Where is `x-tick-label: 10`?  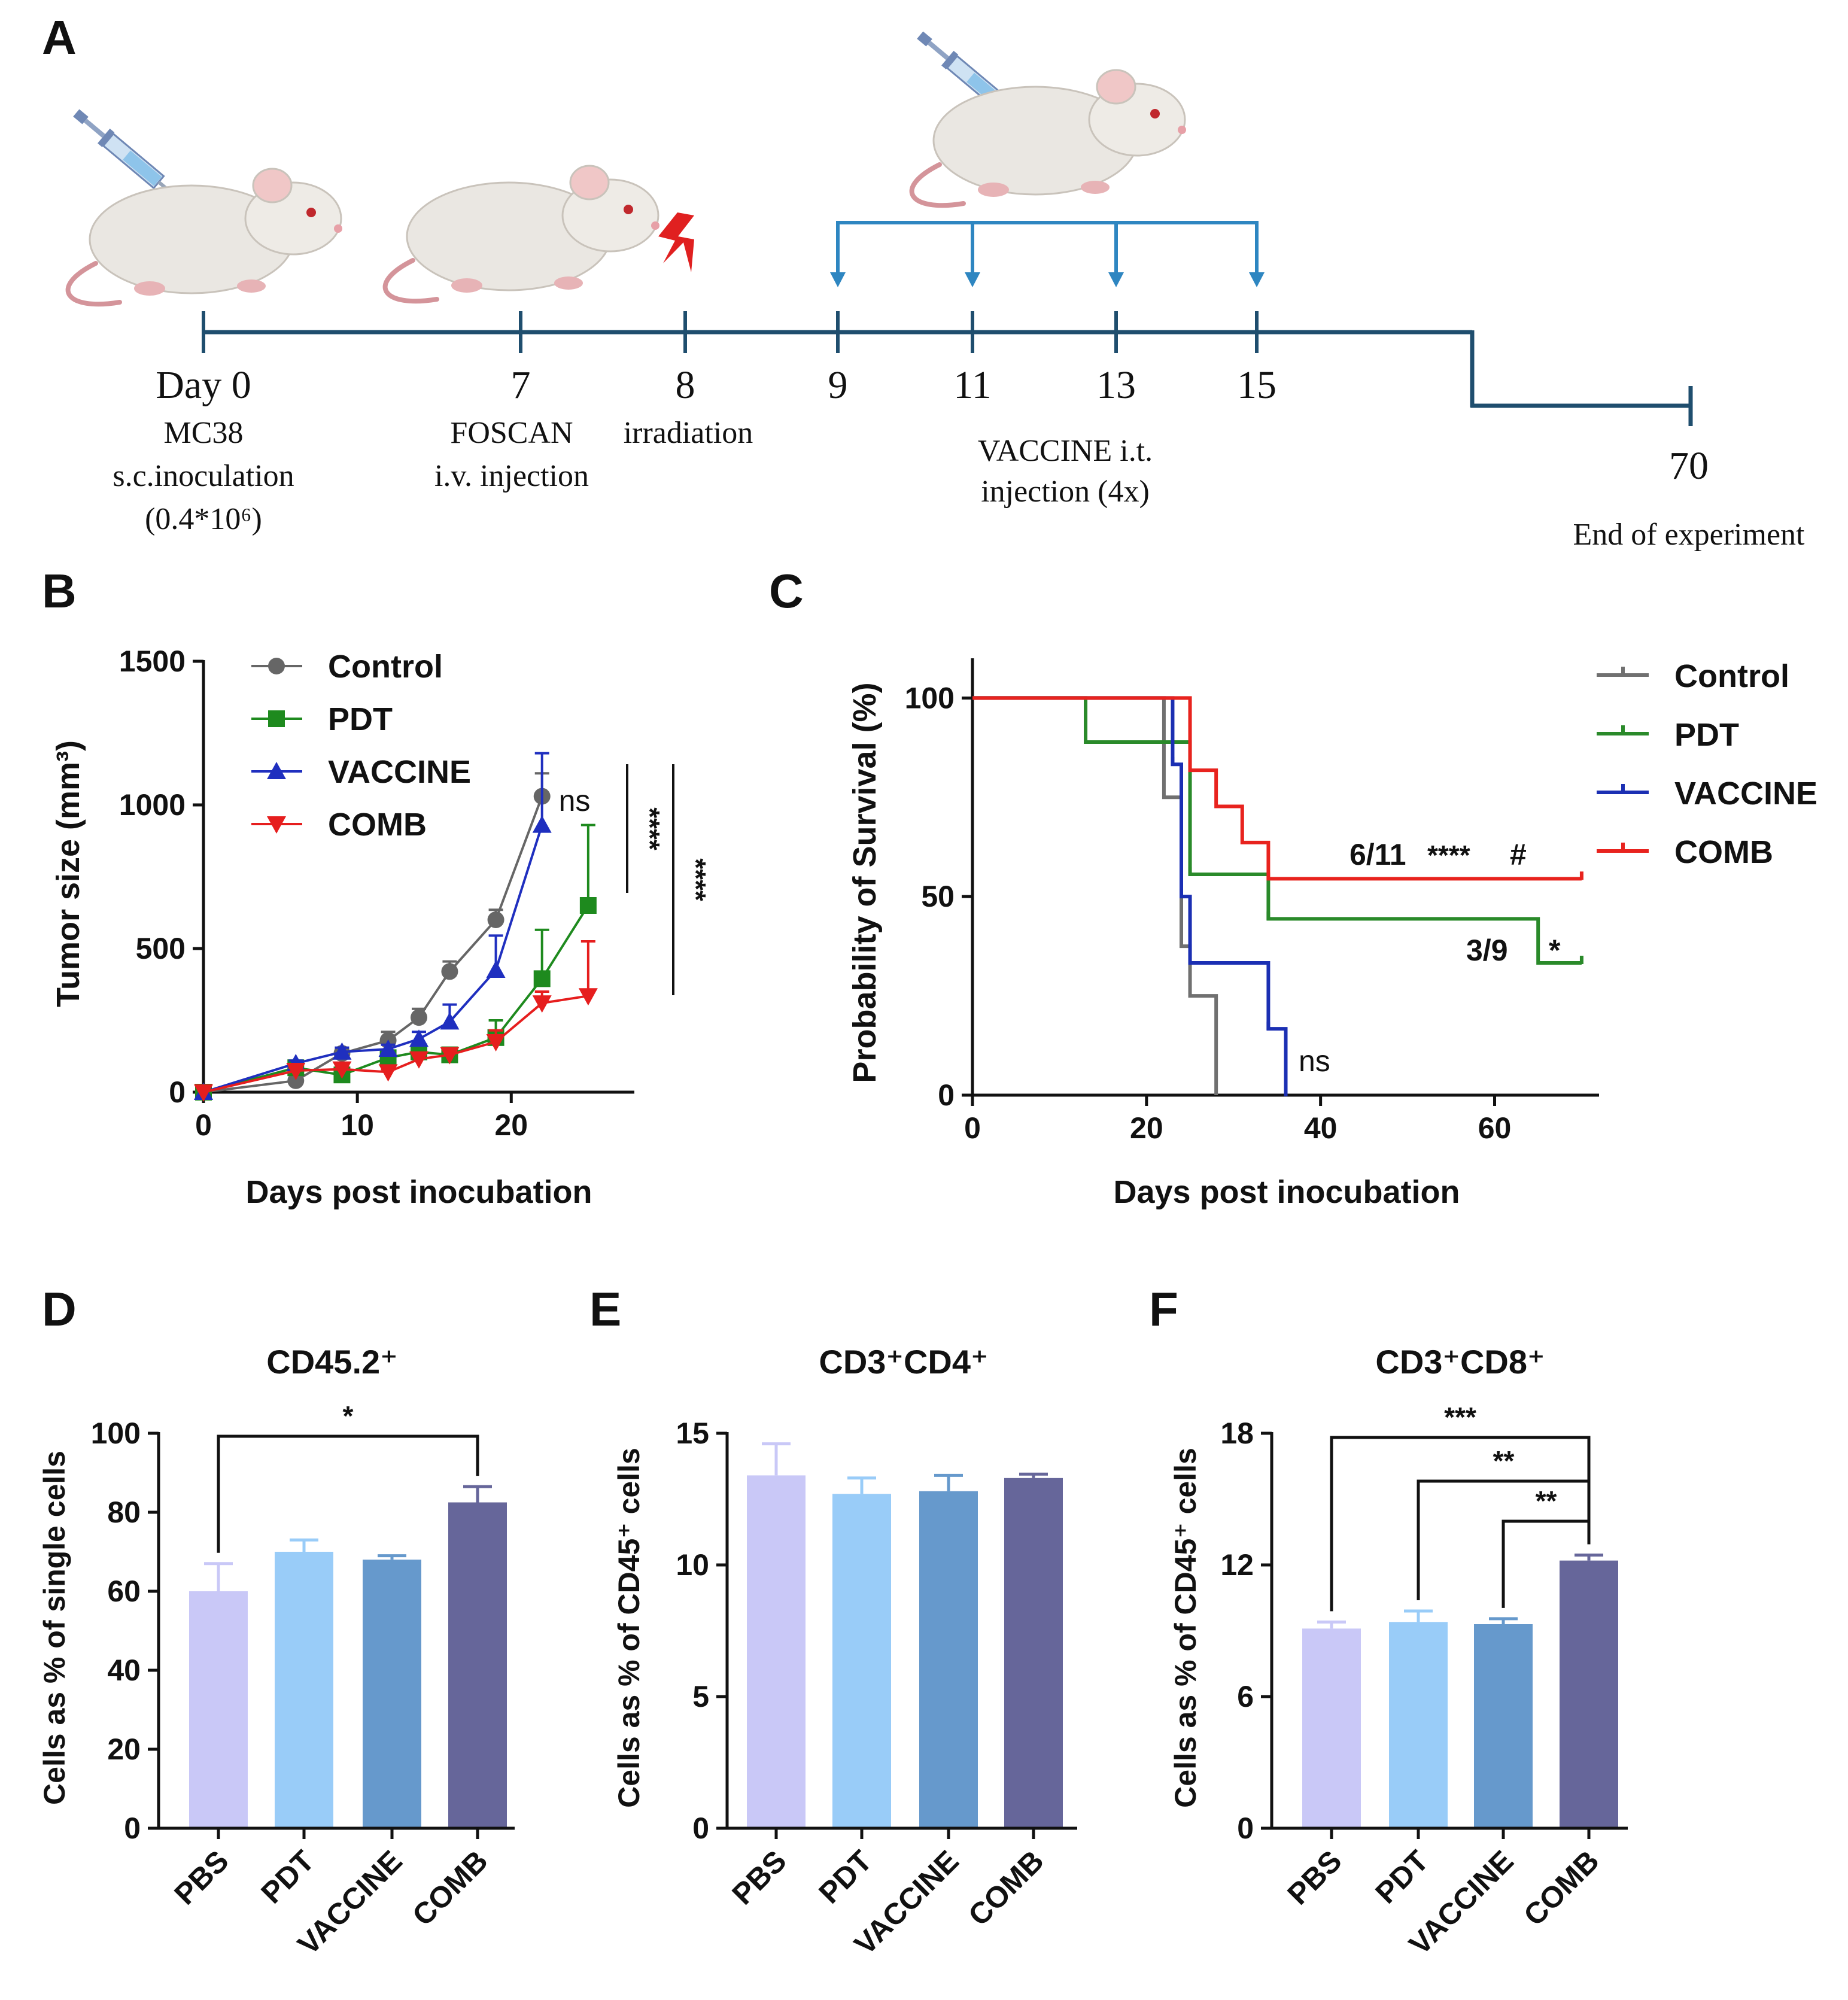
x-tick-label: 10 is located at coordinates (357, 1125).